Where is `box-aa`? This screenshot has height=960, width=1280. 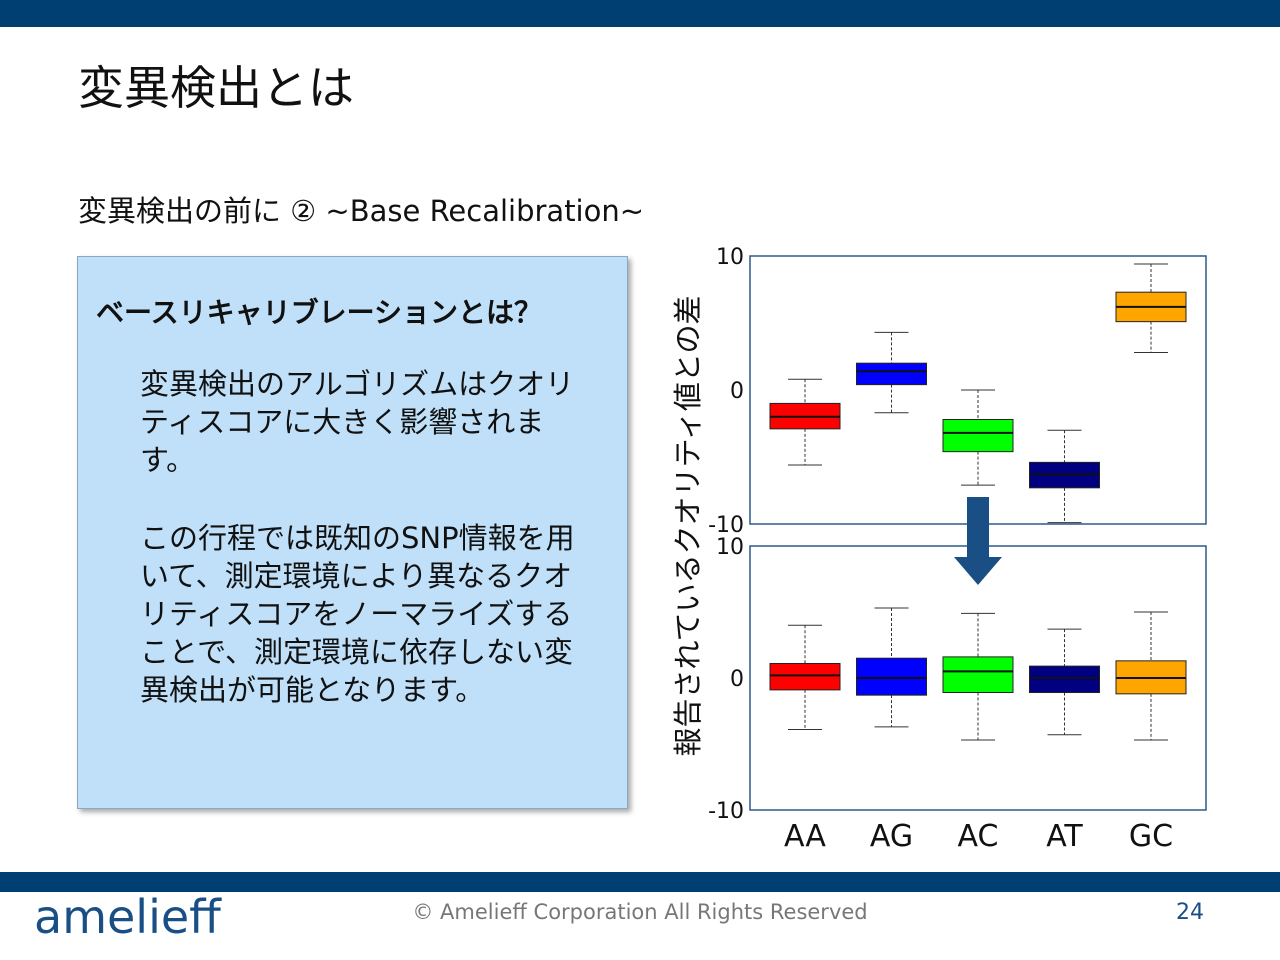
box-aa is located at coordinates (805, 676).